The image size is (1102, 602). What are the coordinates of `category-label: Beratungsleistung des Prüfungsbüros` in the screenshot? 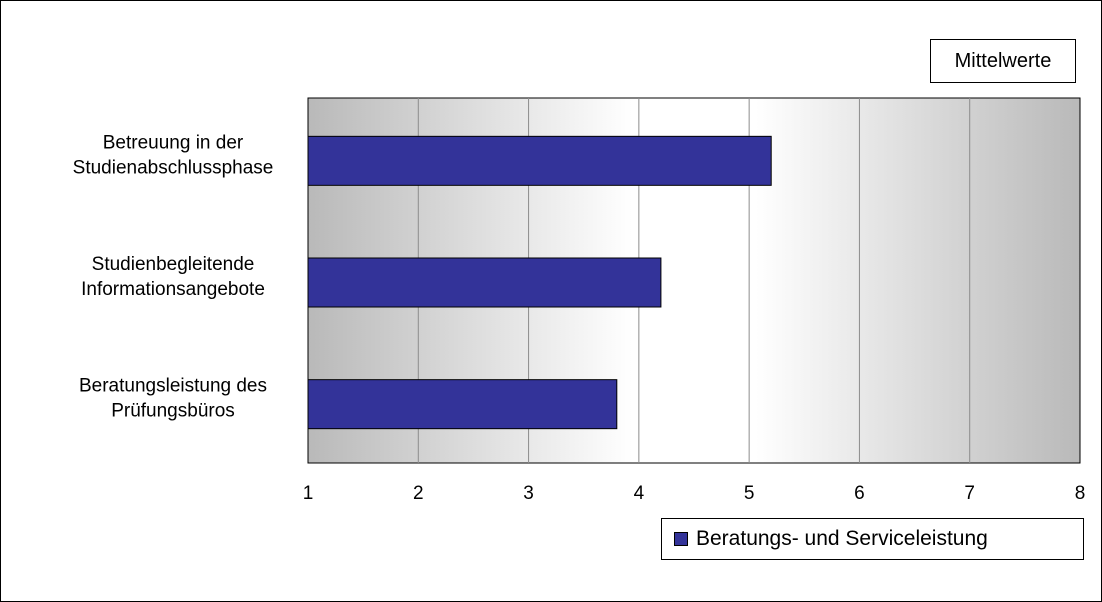 It's located at (173, 399).